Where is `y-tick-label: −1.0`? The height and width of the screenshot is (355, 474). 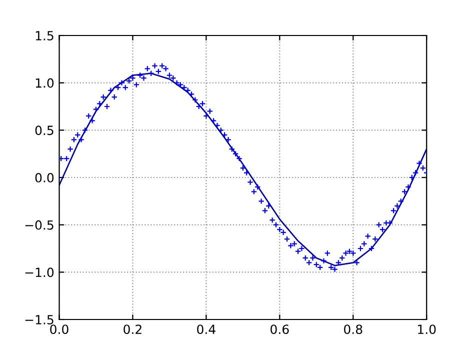
y-tick-label: −1.0 is located at coordinates (39, 273).